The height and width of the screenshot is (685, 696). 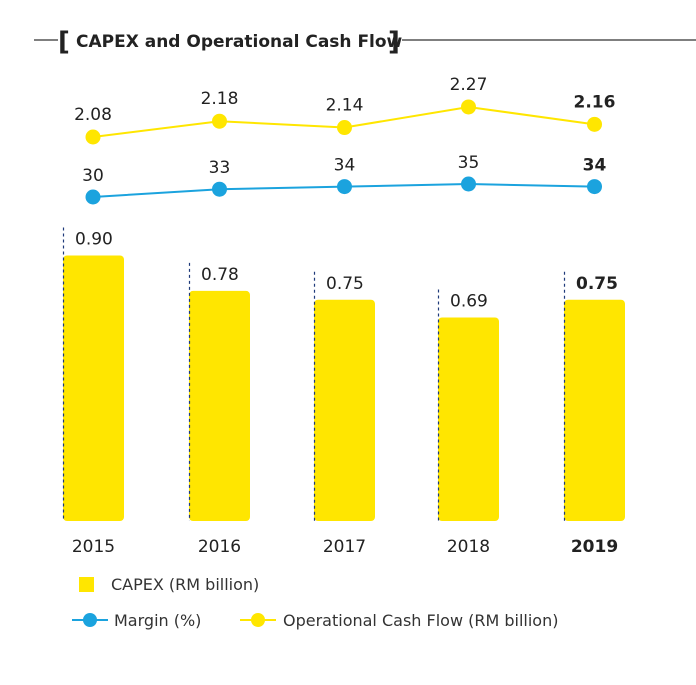 I want to click on x-tick-label-2019: 2019, so click(x=594, y=547).